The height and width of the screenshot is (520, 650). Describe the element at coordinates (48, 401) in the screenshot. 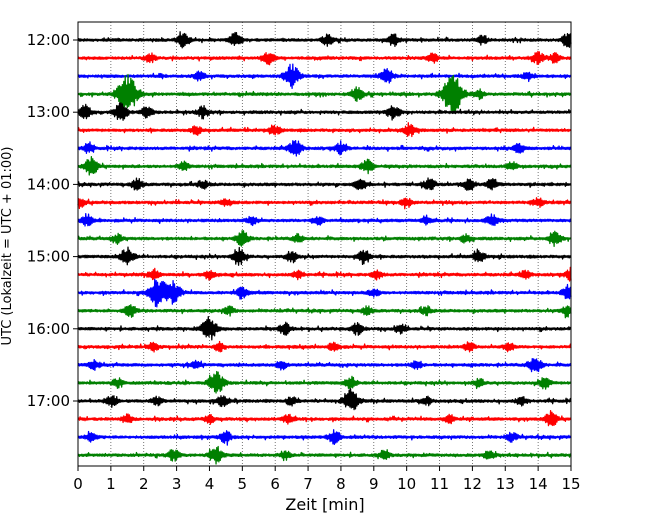

I see `y-tick-label: 17:00` at that location.